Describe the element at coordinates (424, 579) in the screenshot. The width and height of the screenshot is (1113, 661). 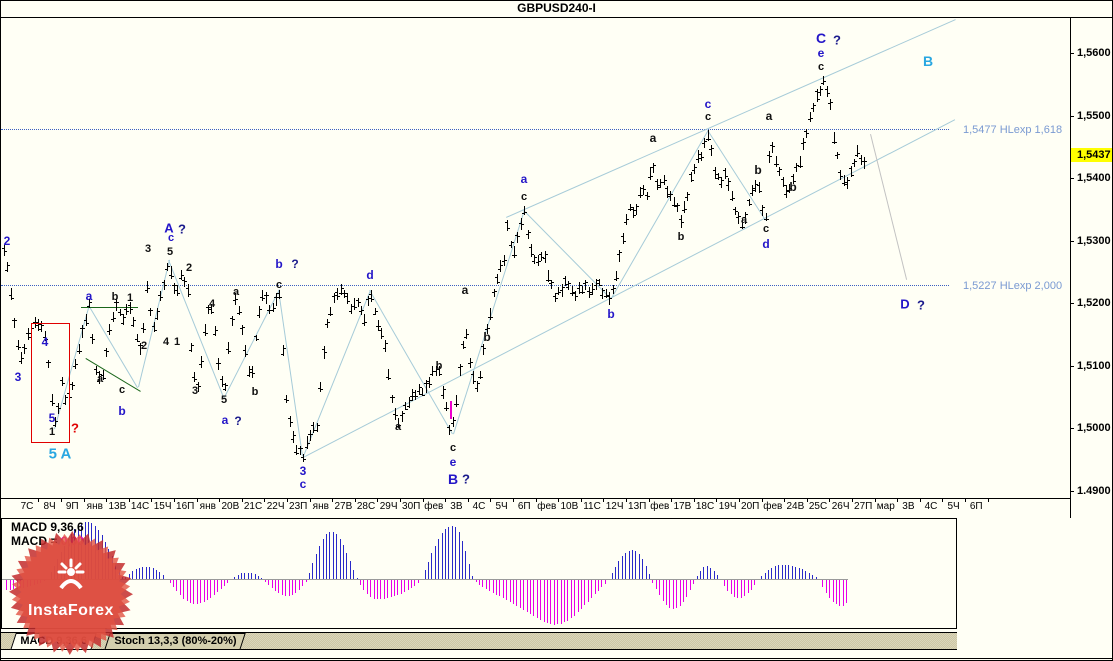
I see `macd-zero-line` at that location.